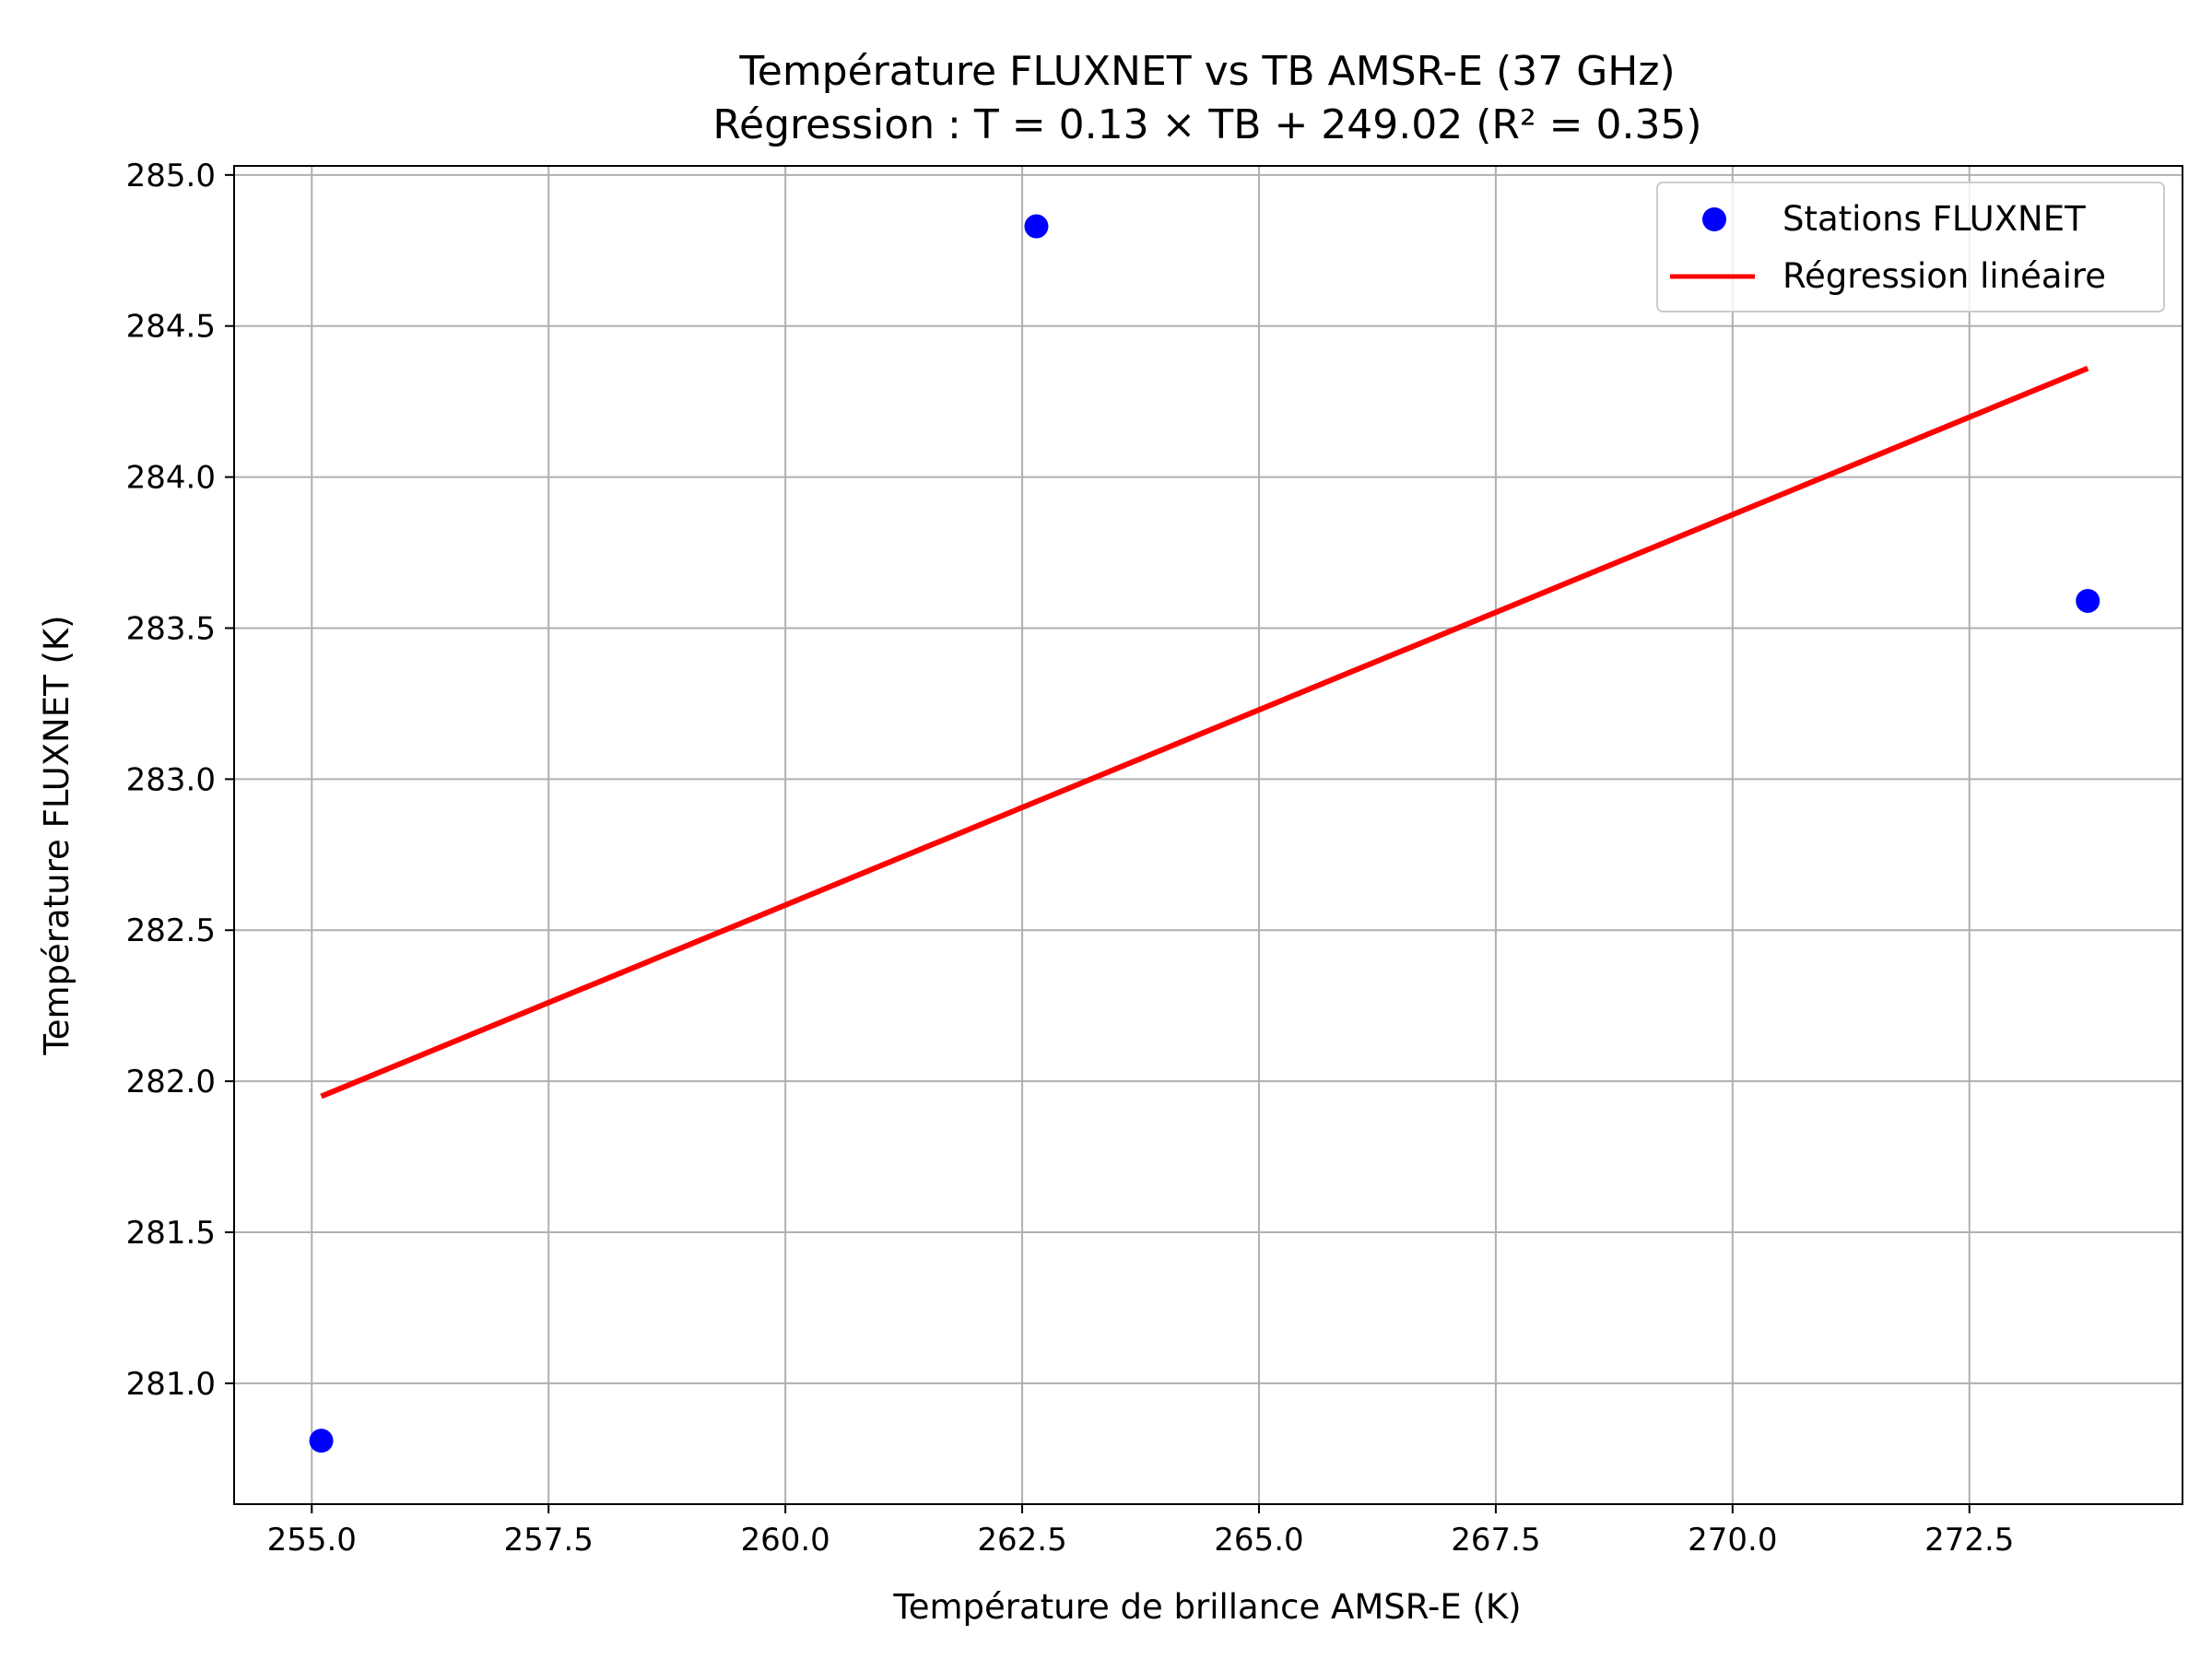 The height and width of the screenshot is (1659, 2212). Describe the element at coordinates (171, 478) in the screenshot. I see `y-tick-label: 284.0` at that location.